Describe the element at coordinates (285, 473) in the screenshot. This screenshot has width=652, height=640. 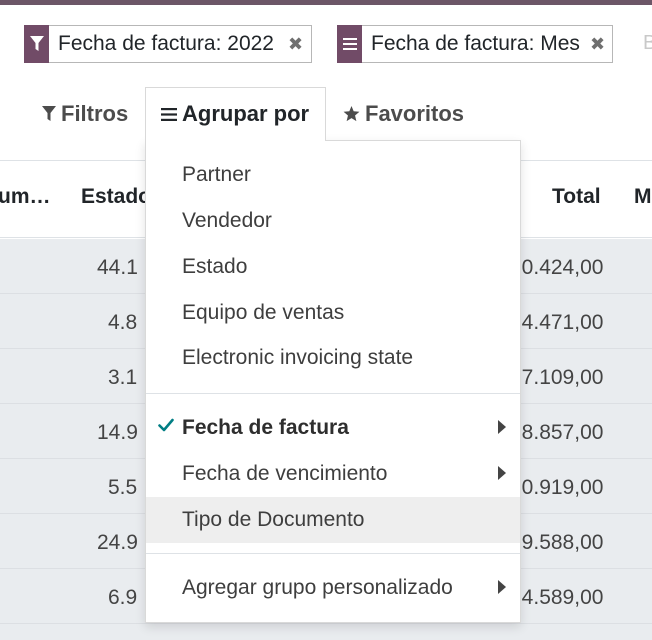
I see `groupby-option-label: Fecha de vencimiento` at that location.